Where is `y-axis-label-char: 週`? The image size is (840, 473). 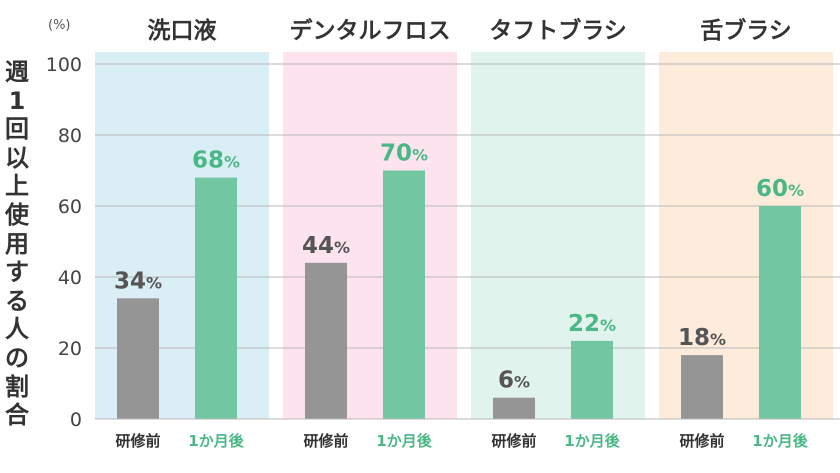
y-axis-label-char: 週 is located at coordinates (17, 72).